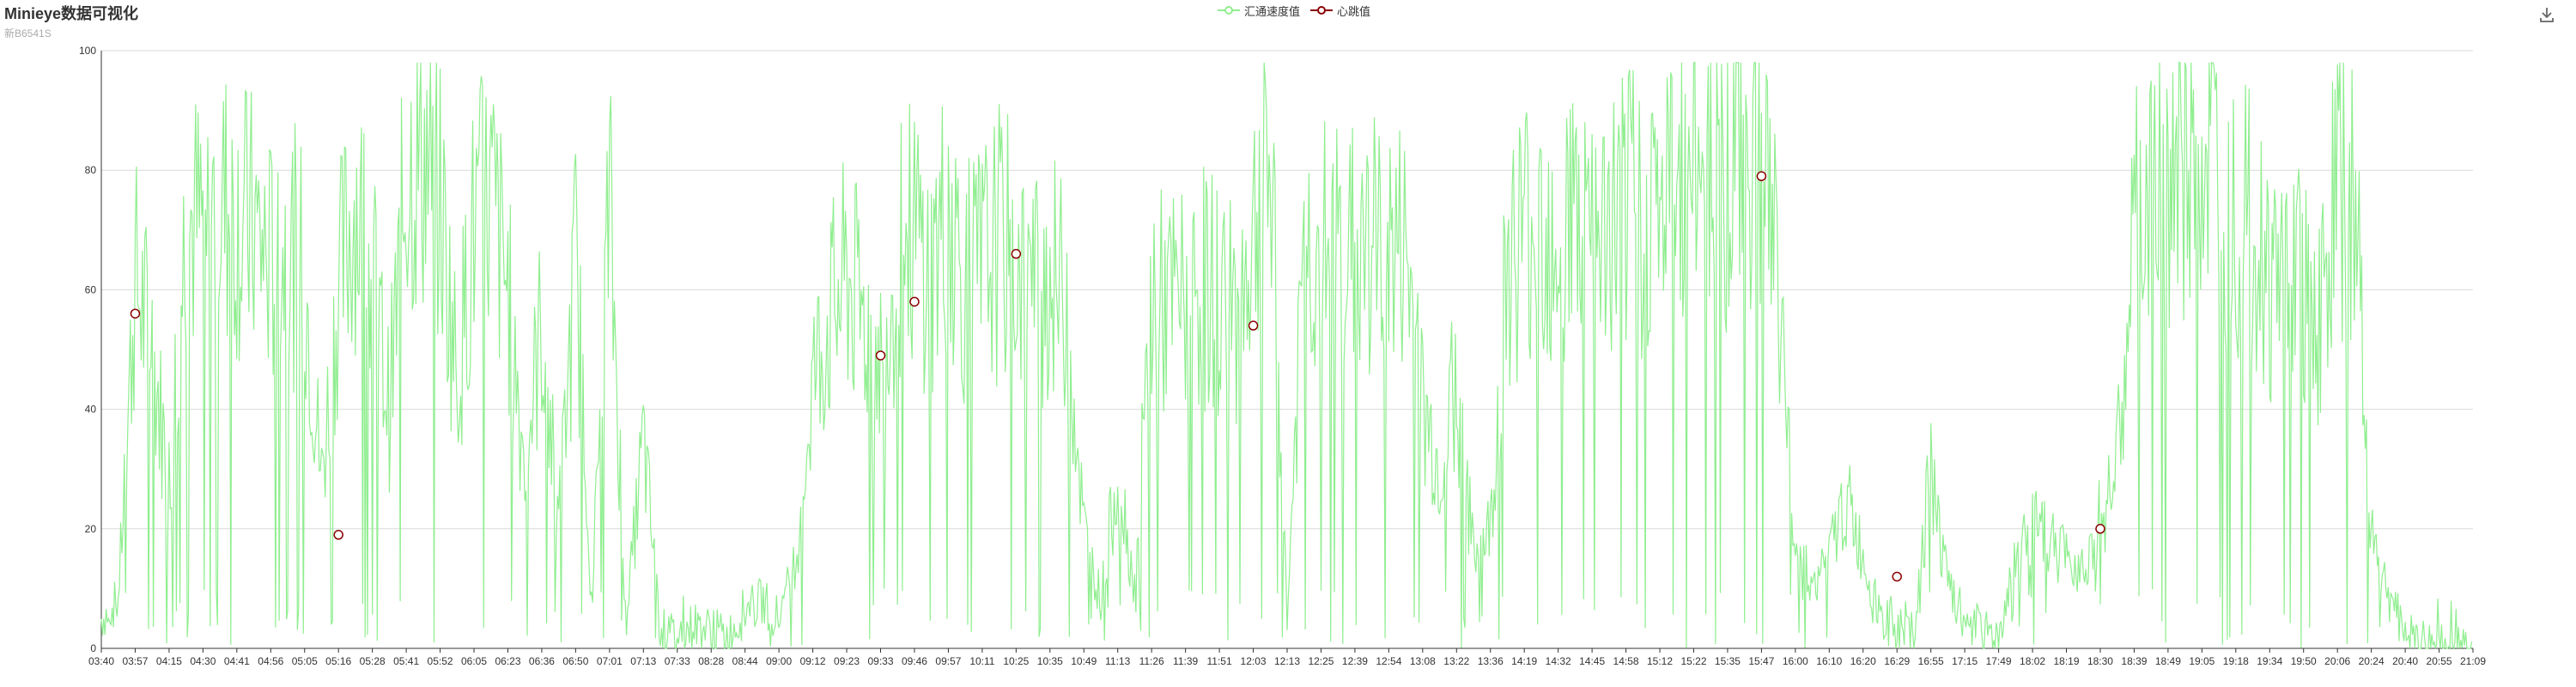  I want to click on x-tick-label: 06:05, so click(474, 661).